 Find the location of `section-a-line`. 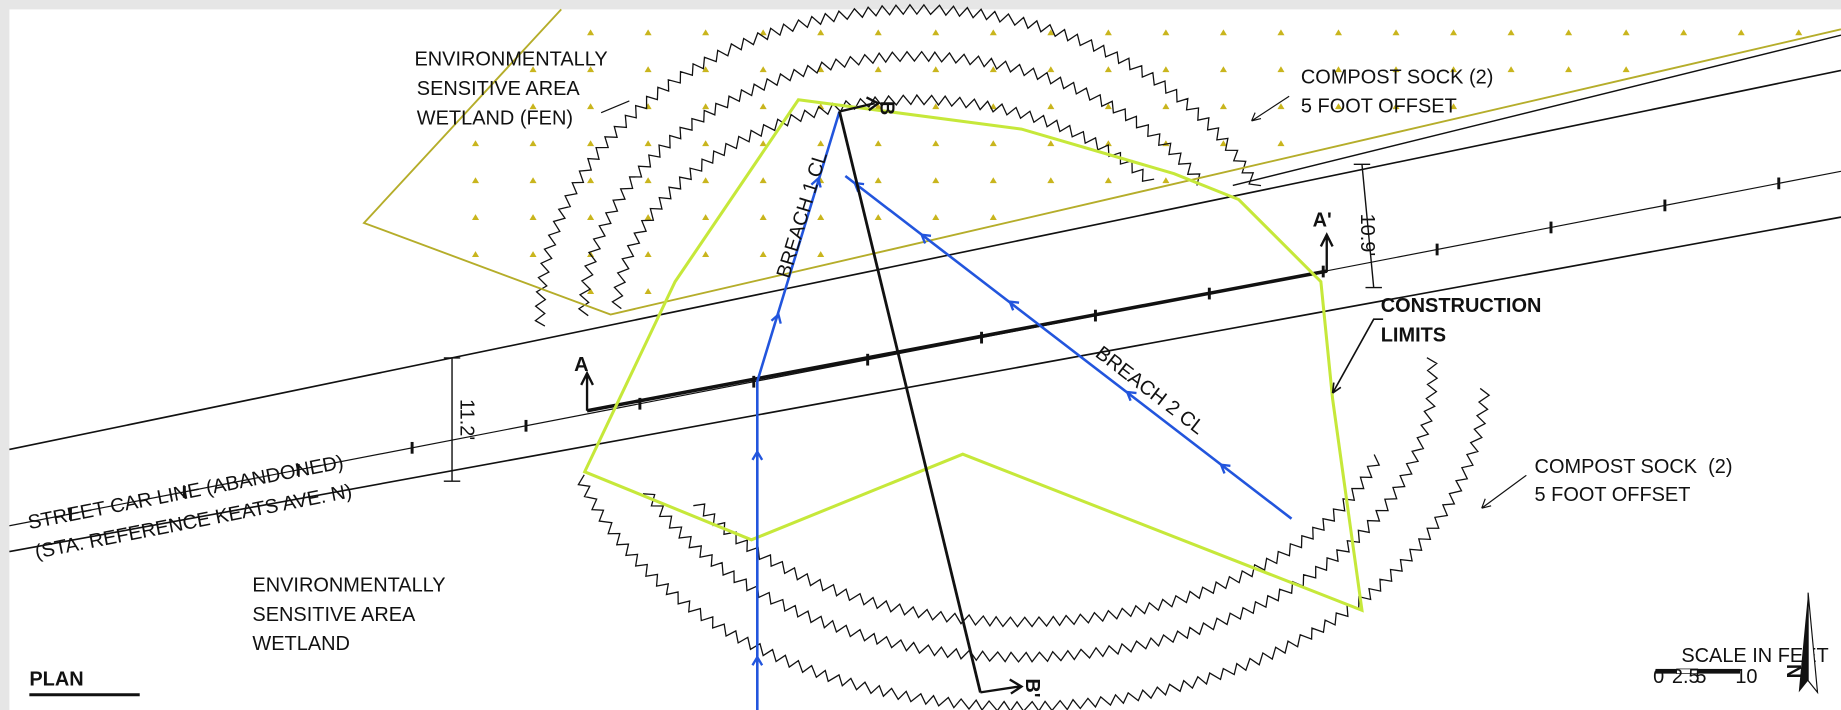

section-a-line is located at coordinates (957, 341).